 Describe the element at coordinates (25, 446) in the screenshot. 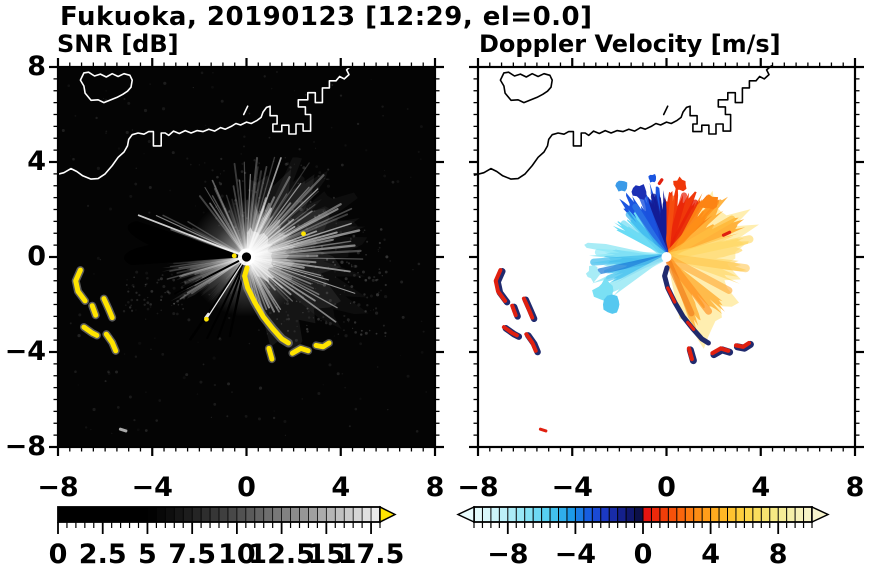

I see `y-tick-label: −8` at that location.